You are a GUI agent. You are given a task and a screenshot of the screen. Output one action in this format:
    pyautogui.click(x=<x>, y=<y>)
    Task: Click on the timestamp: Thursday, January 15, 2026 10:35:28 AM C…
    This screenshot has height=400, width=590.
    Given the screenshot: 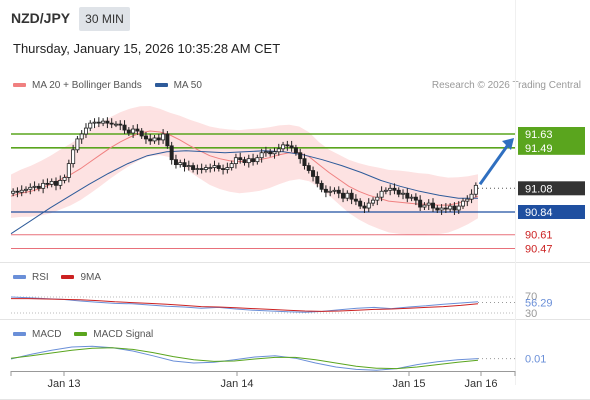 What is the action you would take?
    pyautogui.click(x=147, y=48)
    